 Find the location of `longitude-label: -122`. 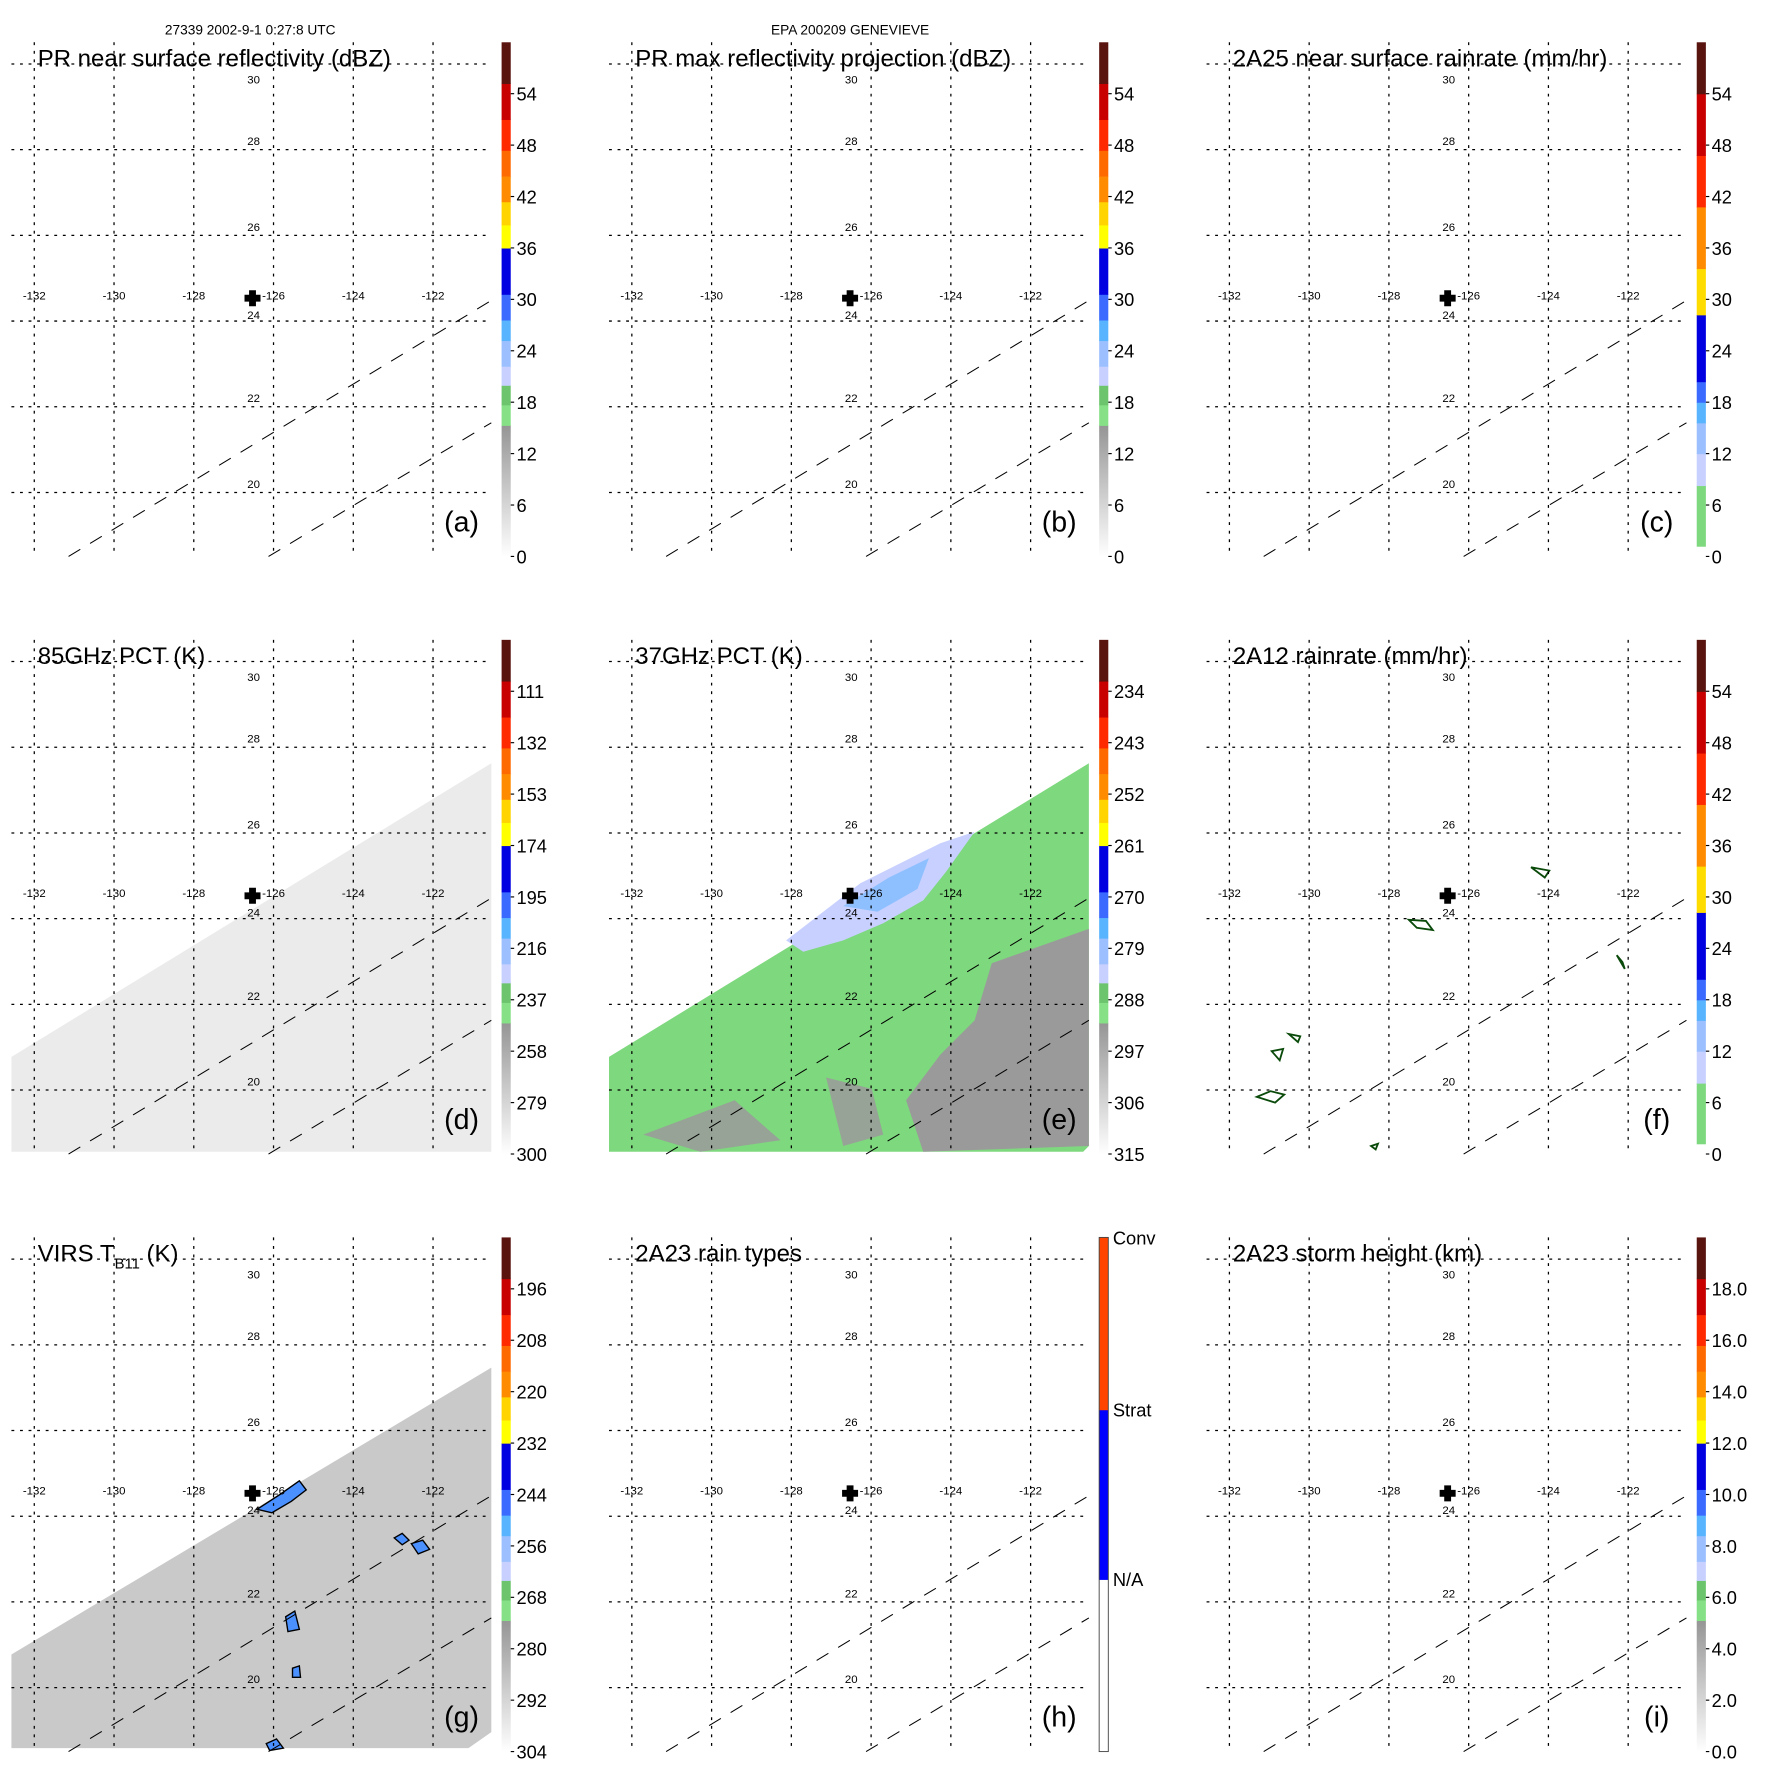

longitude-label: -122 is located at coordinates (1030, 1491).